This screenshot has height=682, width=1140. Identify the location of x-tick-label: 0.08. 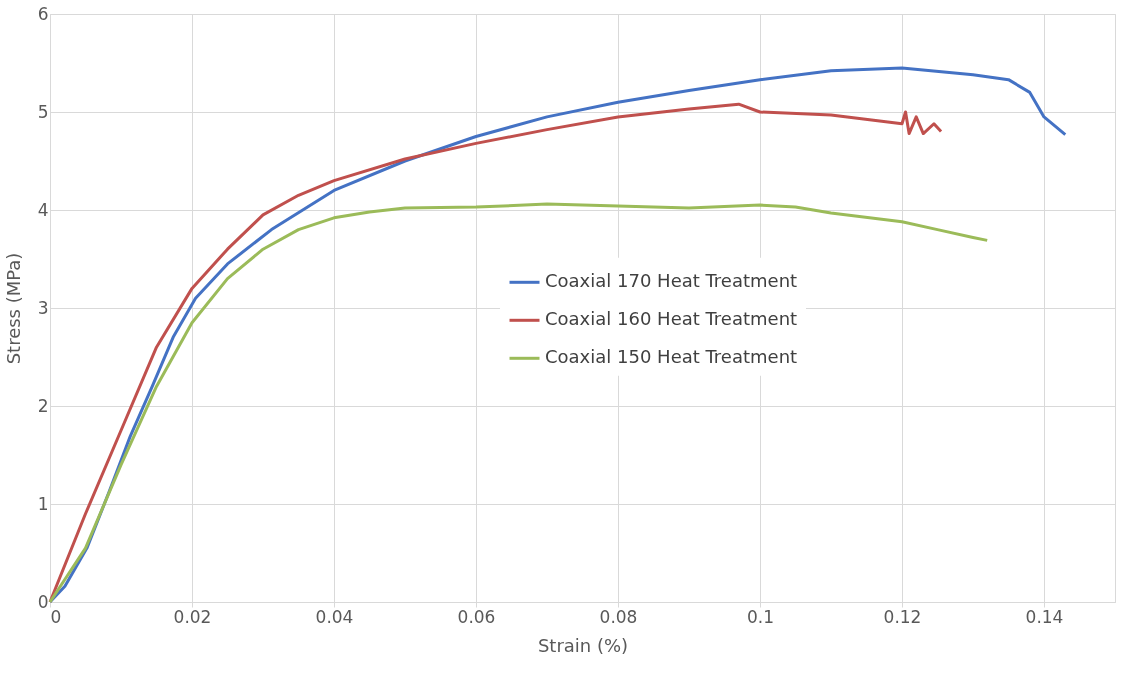
(618, 616).